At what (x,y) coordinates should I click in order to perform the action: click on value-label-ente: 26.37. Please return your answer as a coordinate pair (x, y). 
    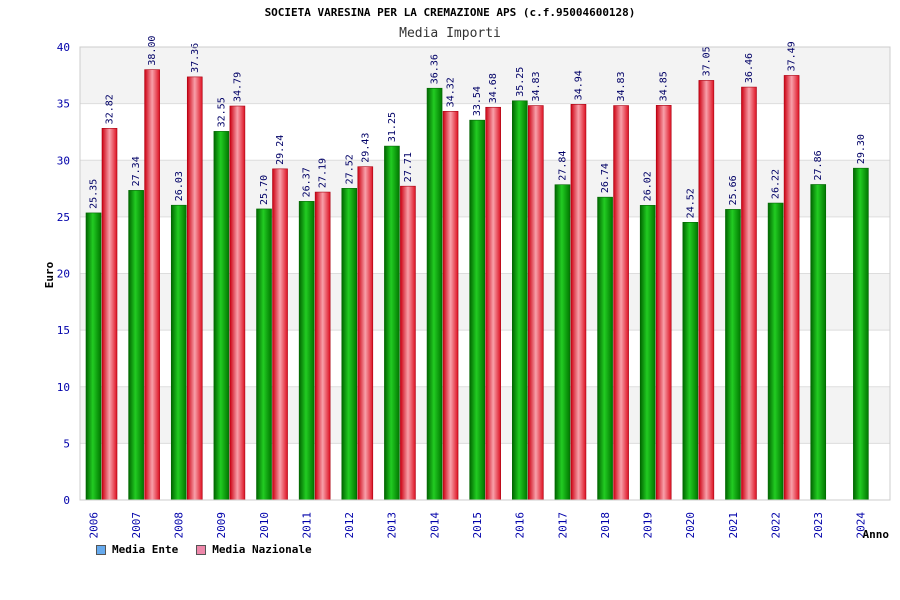
    Looking at the image, I should click on (307, 182).